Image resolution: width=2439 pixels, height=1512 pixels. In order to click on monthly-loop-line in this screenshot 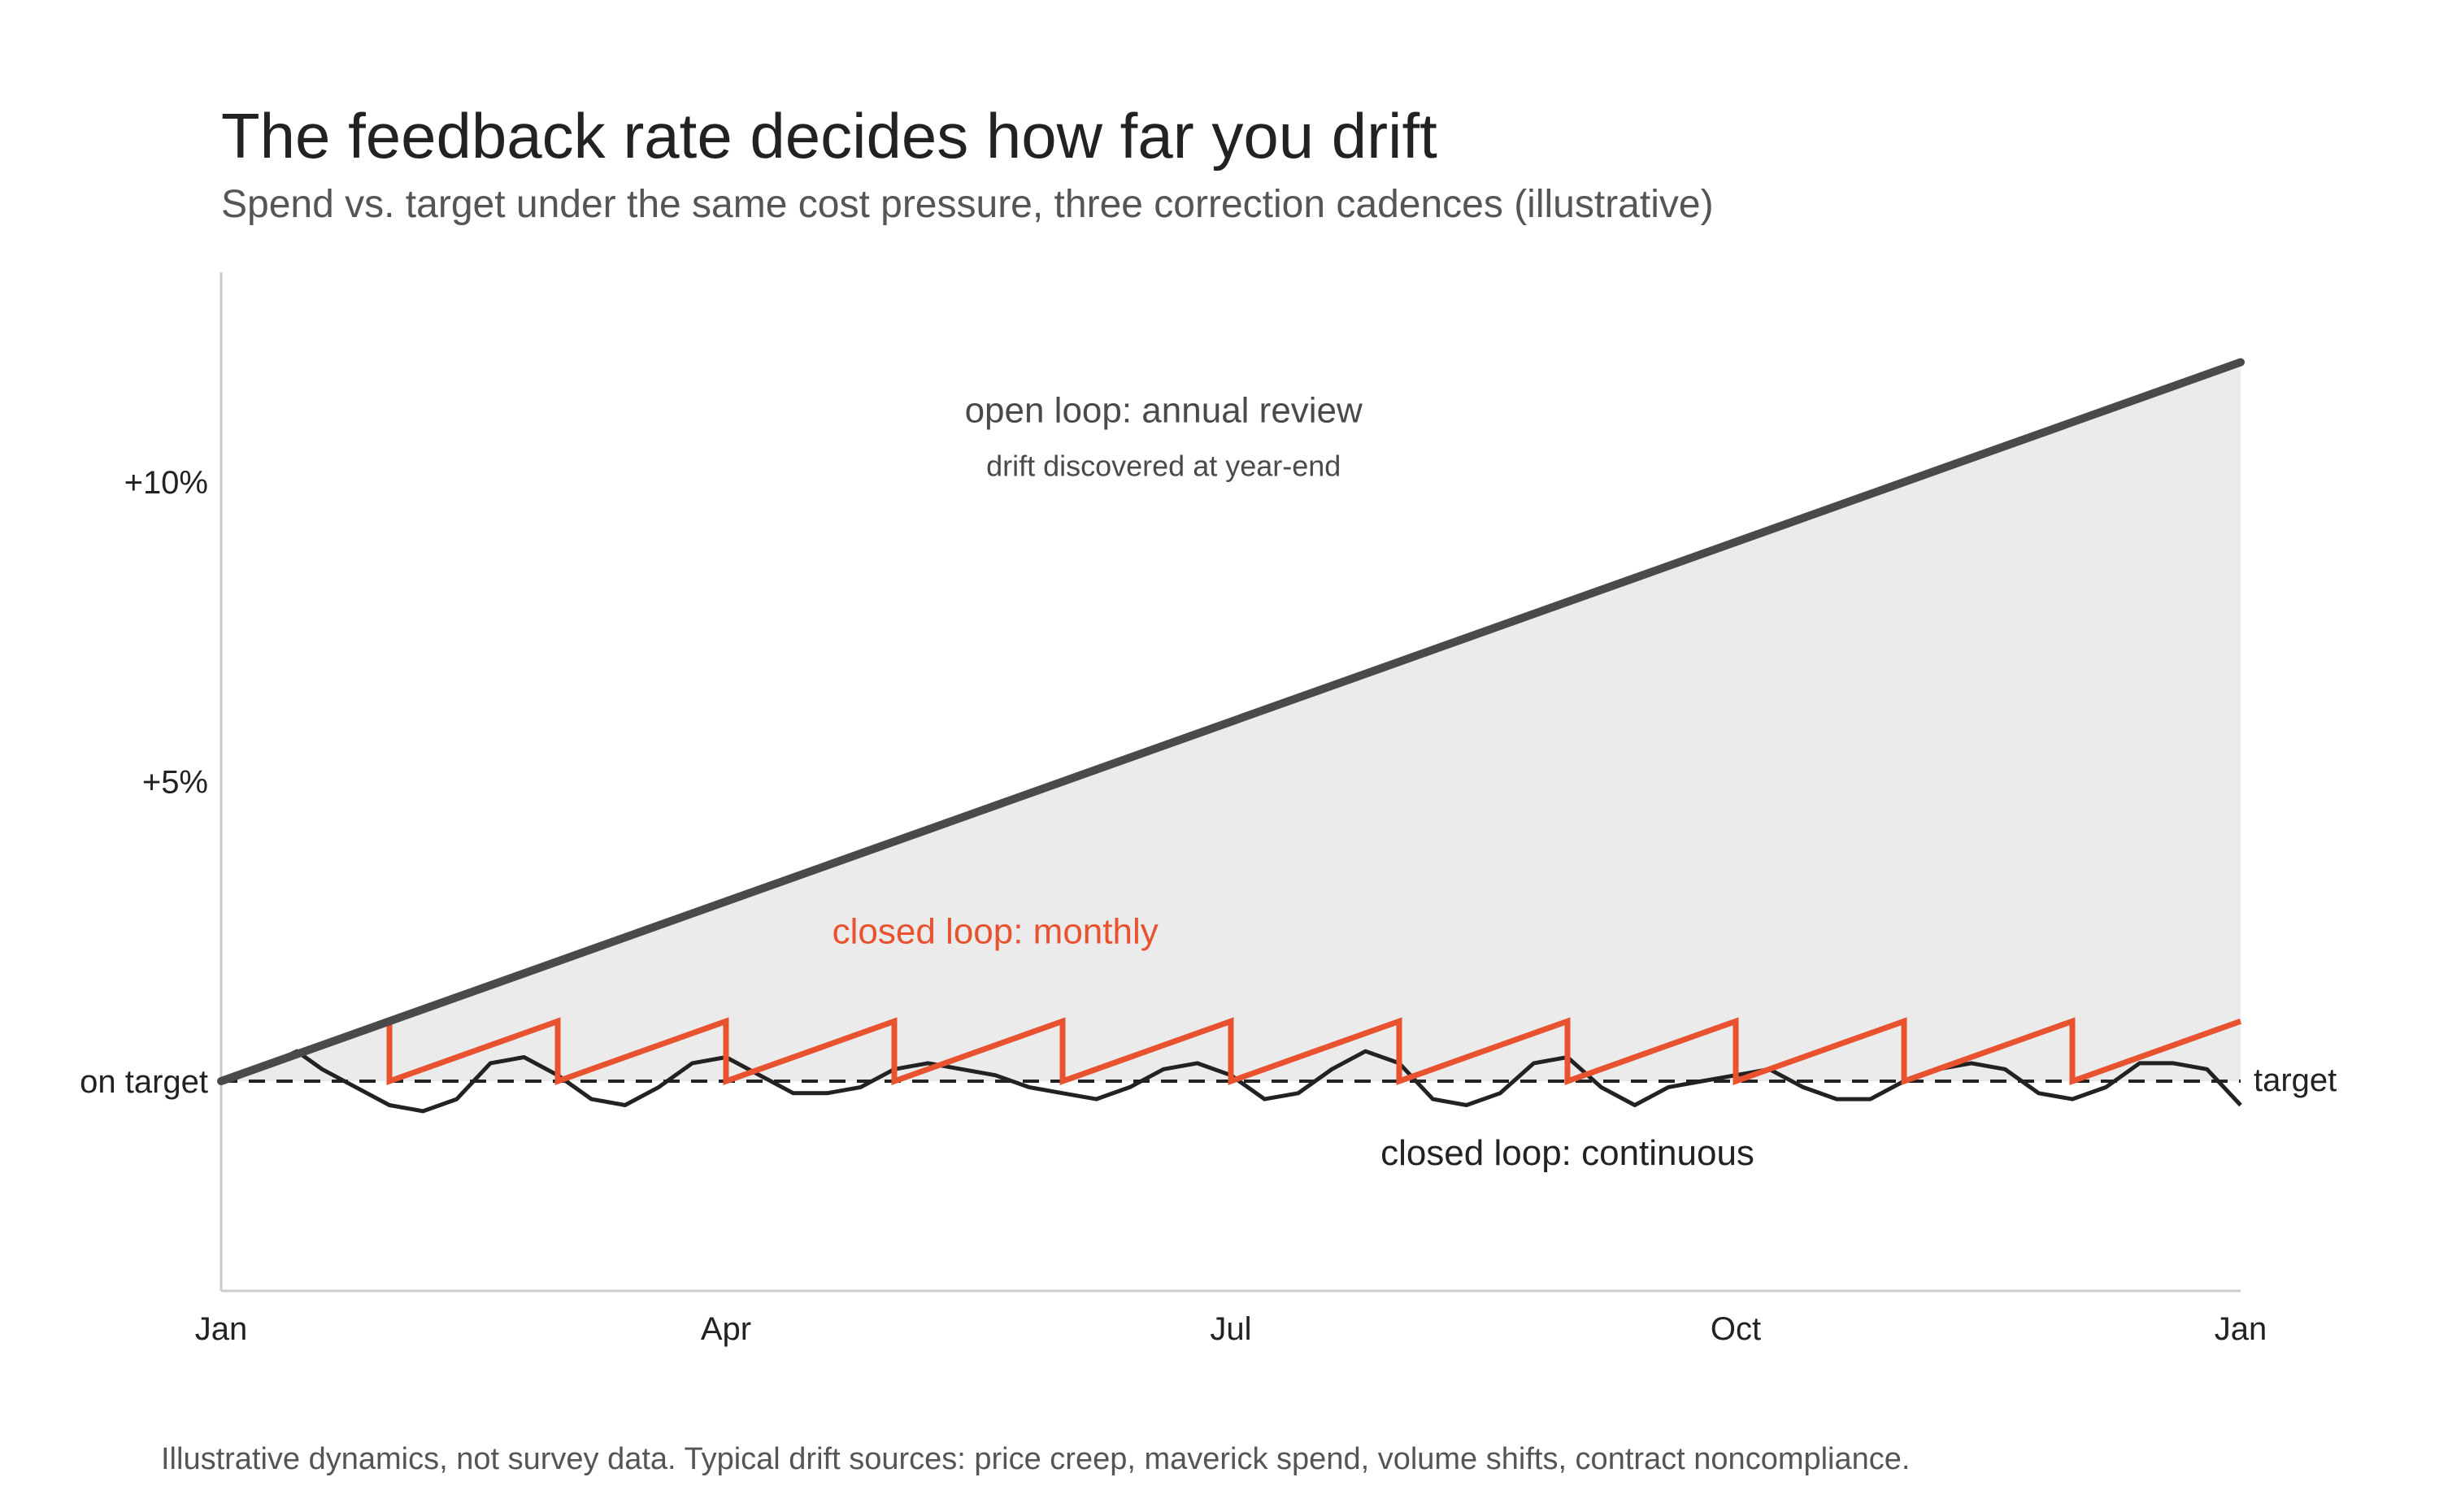, I will do `click(1231, 1051)`.